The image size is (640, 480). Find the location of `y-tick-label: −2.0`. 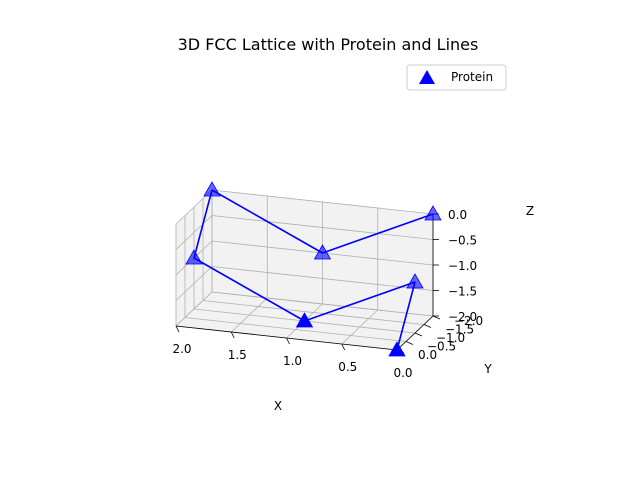

y-tick-label: −2.0 is located at coordinates (468, 321).